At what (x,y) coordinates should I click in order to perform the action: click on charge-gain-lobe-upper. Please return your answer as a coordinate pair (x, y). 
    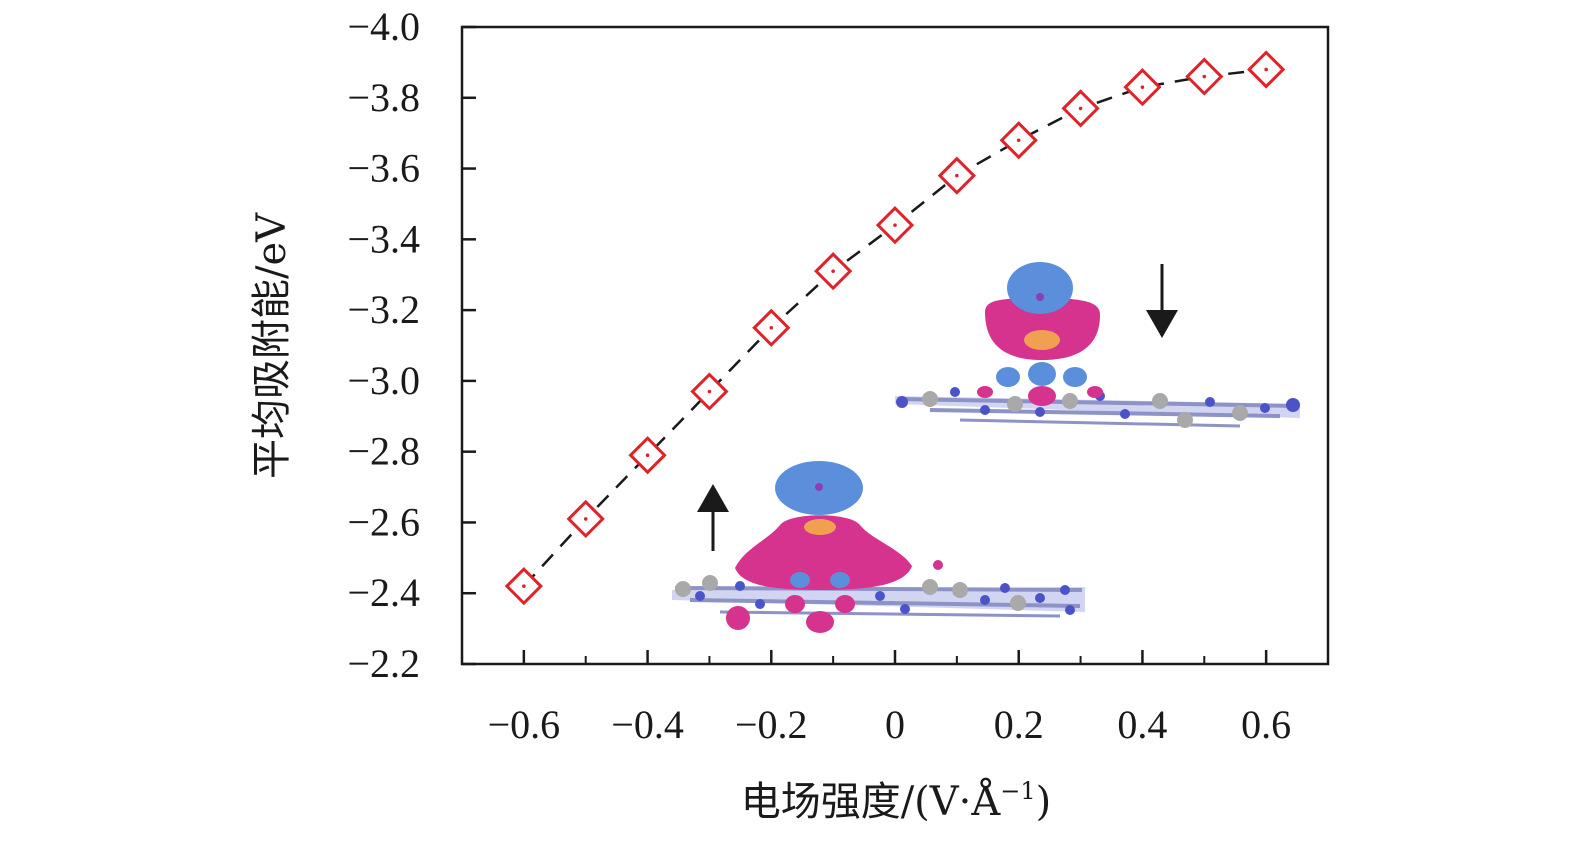
    Looking at the image, I should click on (1040, 288).